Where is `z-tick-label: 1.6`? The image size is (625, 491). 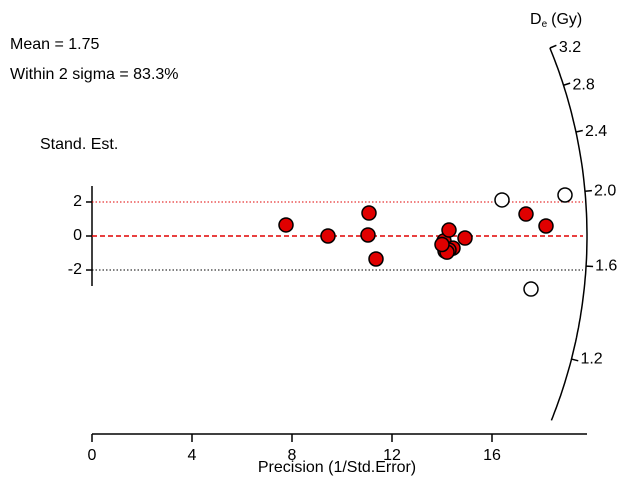 z-tick-label: 1.6 is located at coordinates (606, 265).